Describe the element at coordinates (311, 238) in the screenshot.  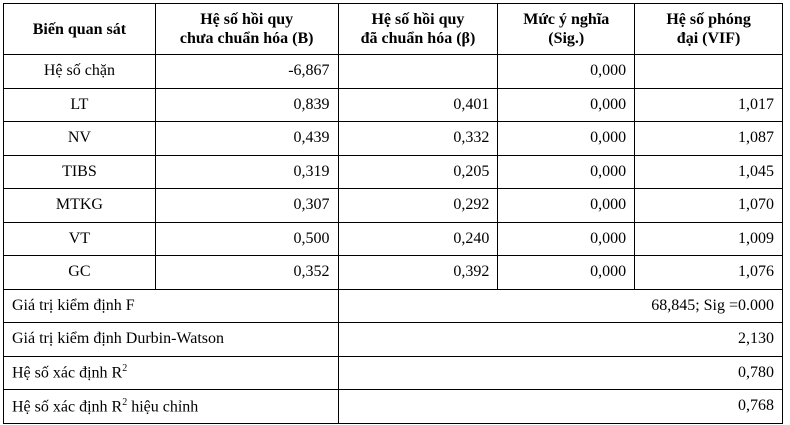
I see `cell-text: 0,500` at that location.